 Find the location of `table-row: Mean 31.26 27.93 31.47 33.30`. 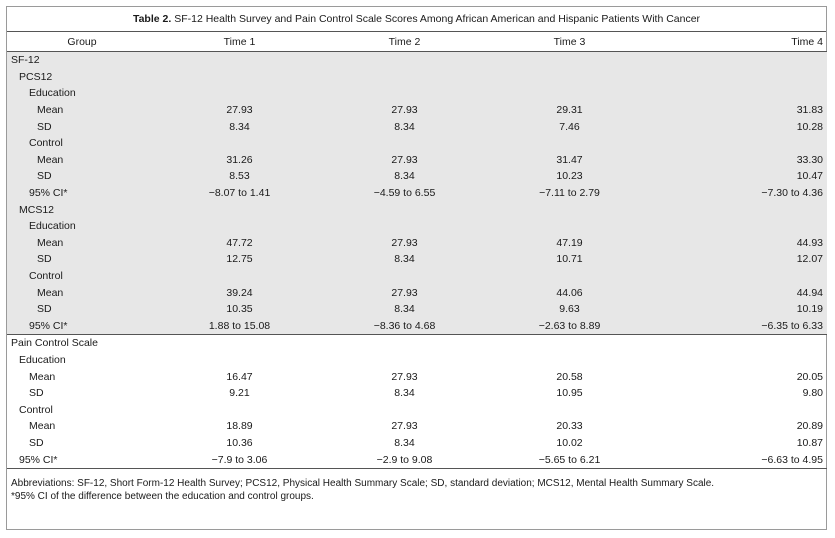

table-row: Mean 31.26 27.93 31.47 33.30 is located at coordinates (417, 160).